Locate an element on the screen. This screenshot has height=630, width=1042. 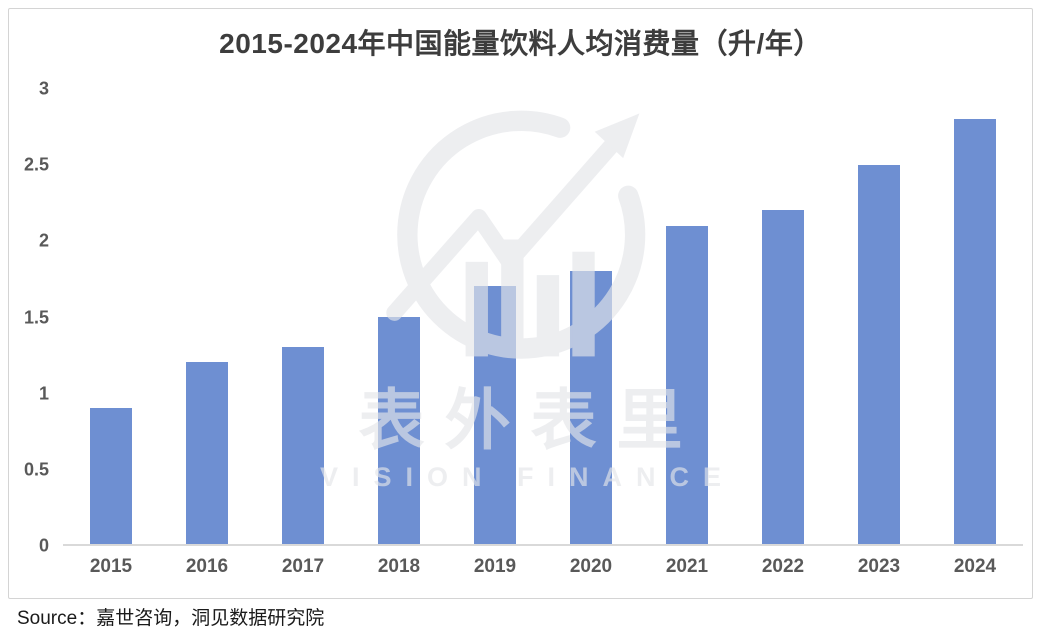
y-tick-label-2: 2 is located at coordinates (43, 240).